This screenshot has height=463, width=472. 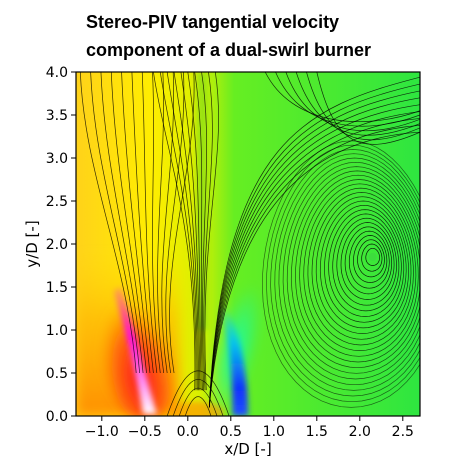 What do you see at coordinates (57, 288) in the screenshot?
I see `y-tick-label: 1.5` at bounding box center [57, 288].